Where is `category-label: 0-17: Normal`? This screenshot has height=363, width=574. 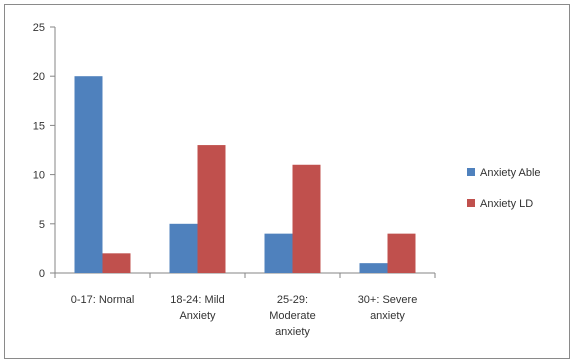
category-label: 0-17: Normal is located at coordinates (103, 300).